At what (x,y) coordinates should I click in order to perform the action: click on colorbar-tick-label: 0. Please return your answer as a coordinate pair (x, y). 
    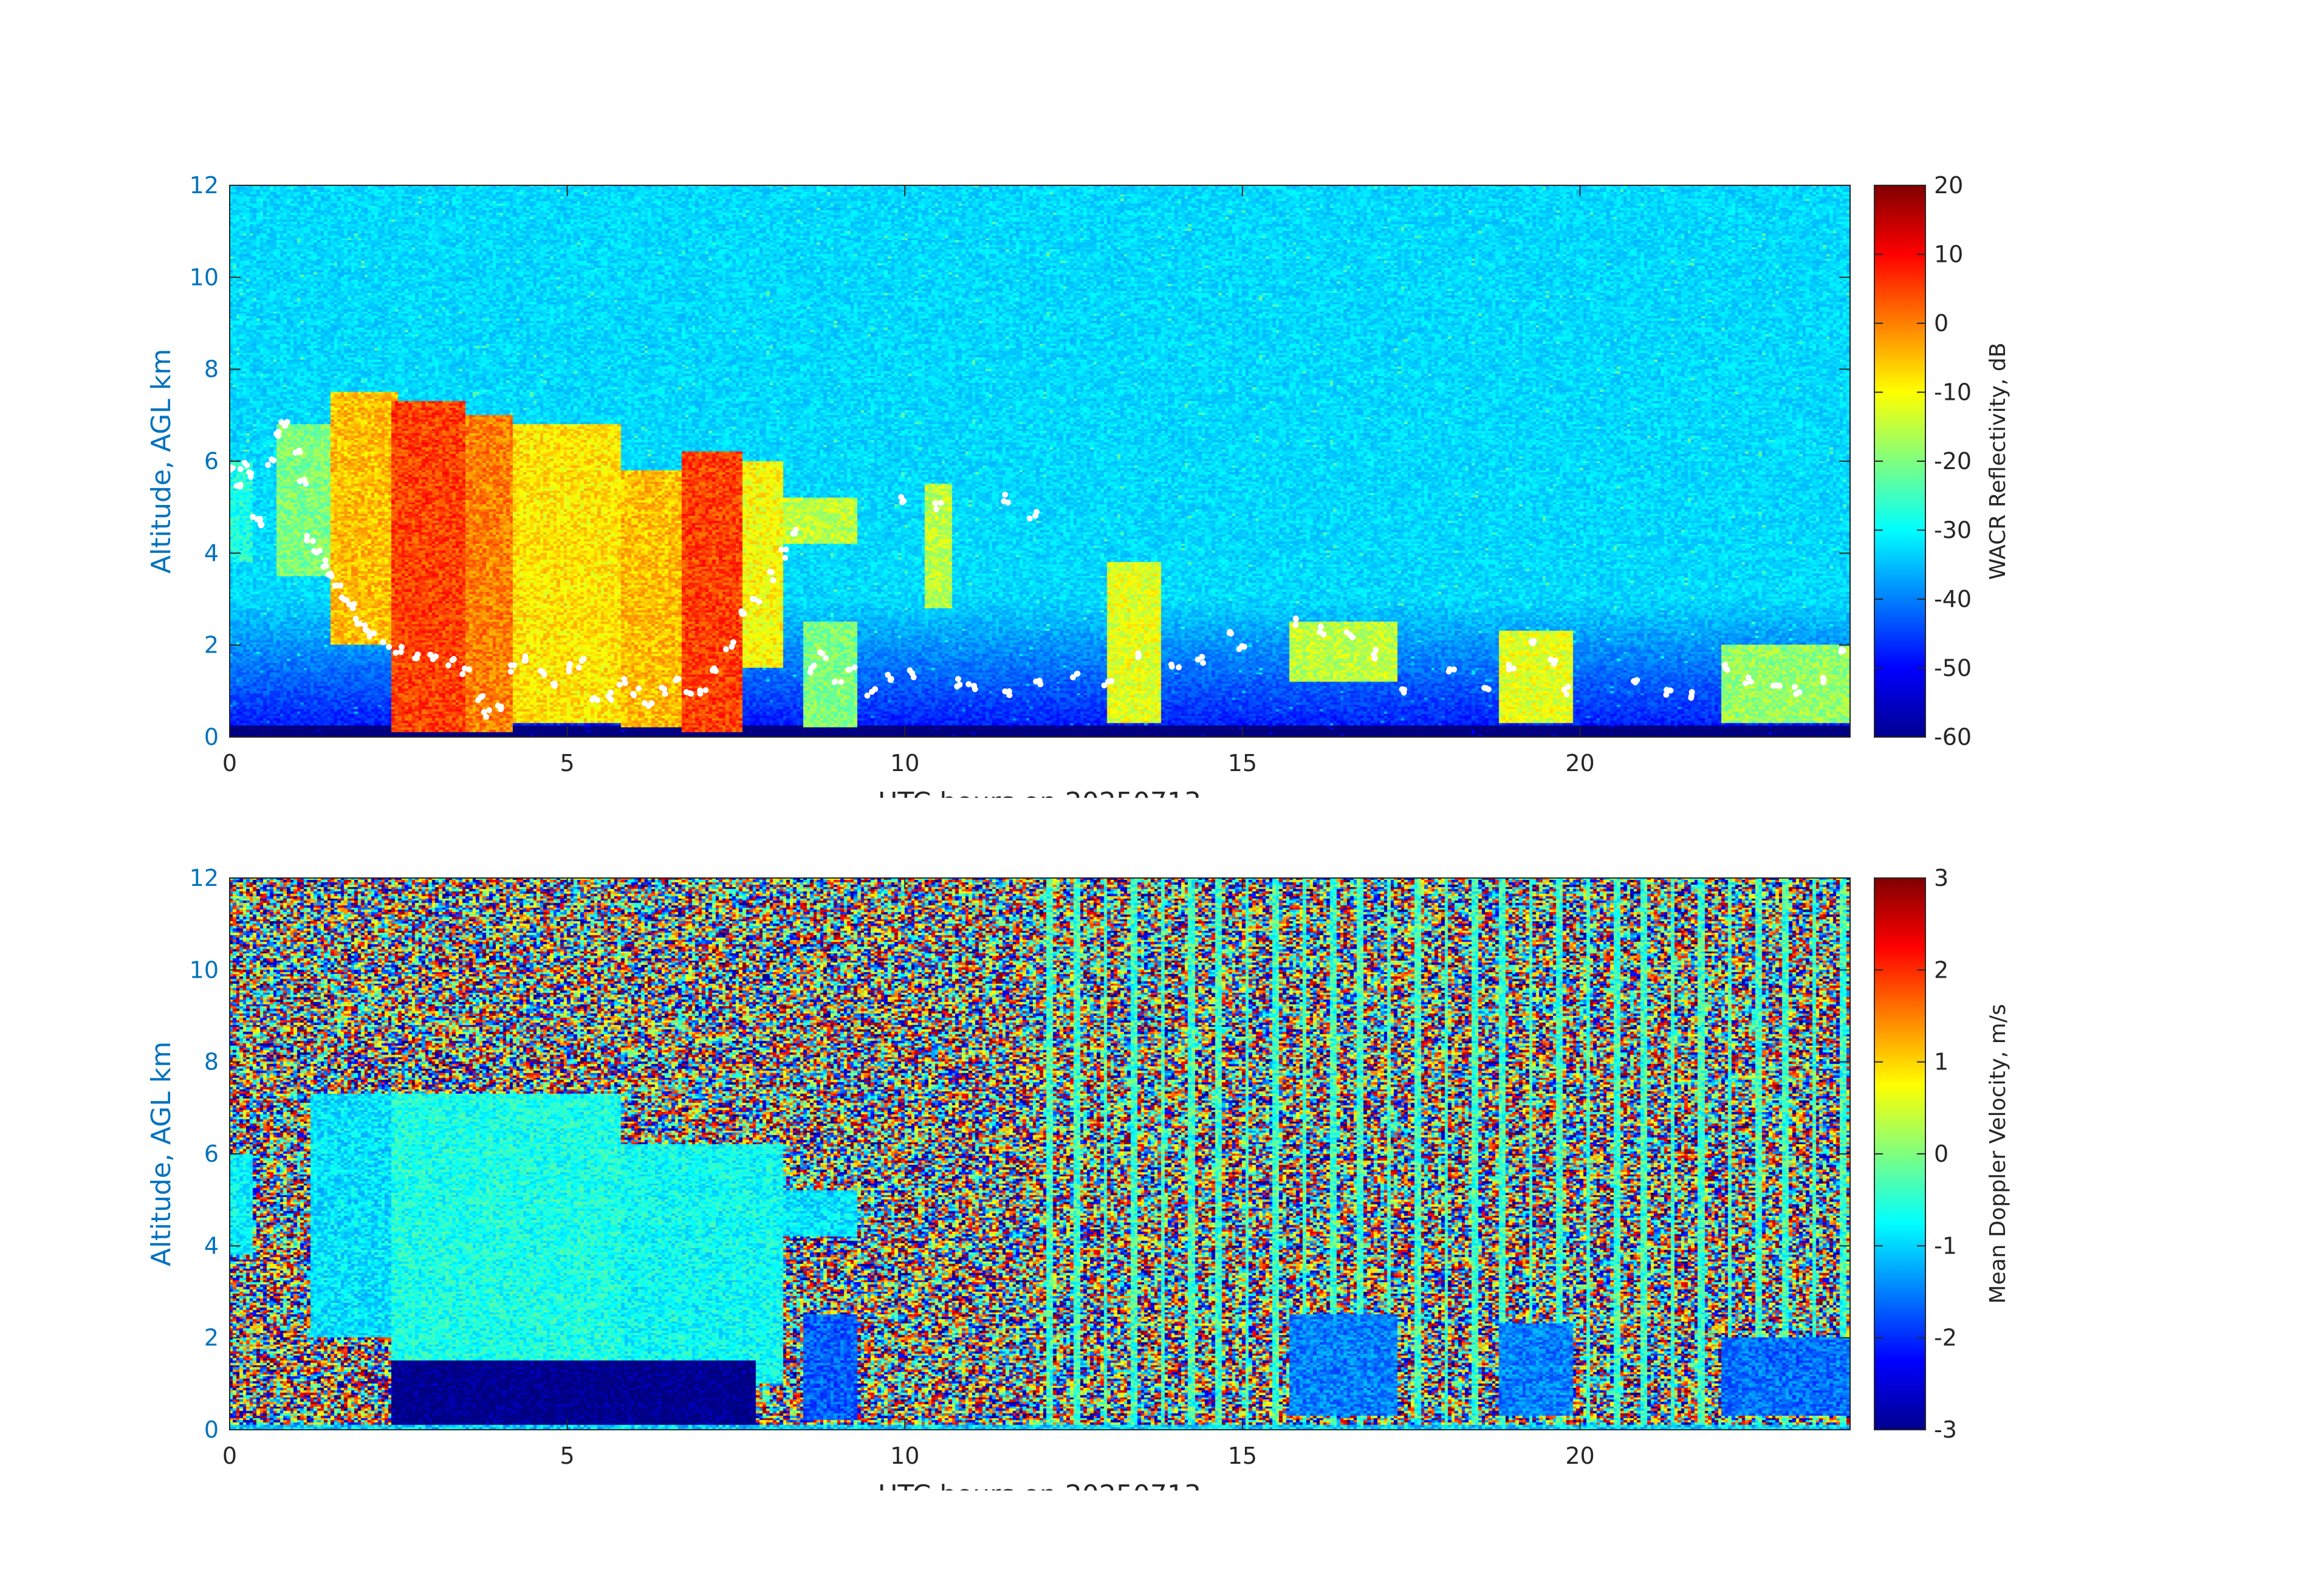
    Looking at the image, I should click on (1942, 323).